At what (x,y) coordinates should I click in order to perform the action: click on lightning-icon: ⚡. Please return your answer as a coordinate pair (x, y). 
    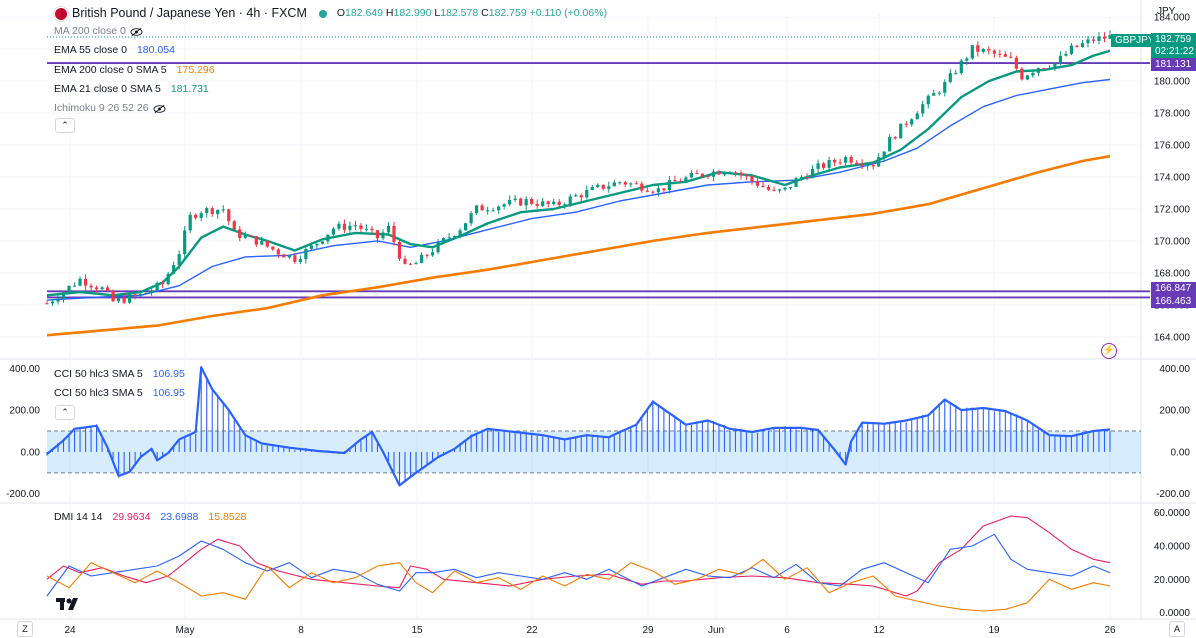
    Looking at the image, I should click on (1109, 351).